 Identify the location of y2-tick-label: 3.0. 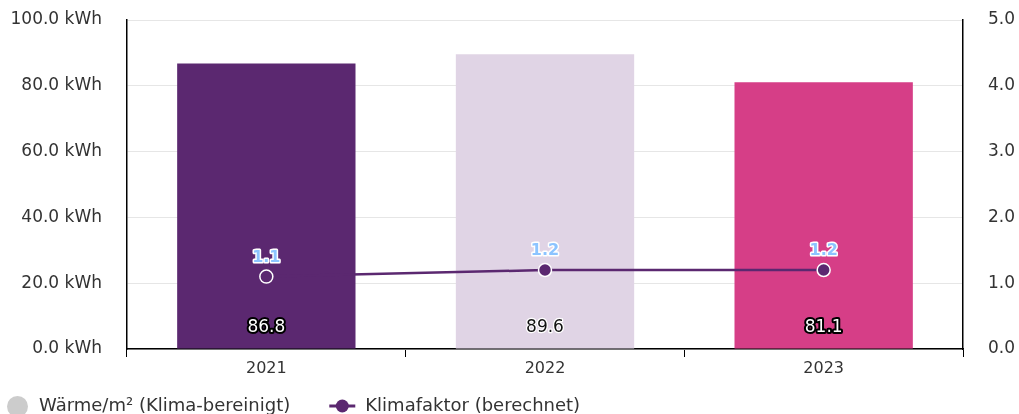
(1002, 150).